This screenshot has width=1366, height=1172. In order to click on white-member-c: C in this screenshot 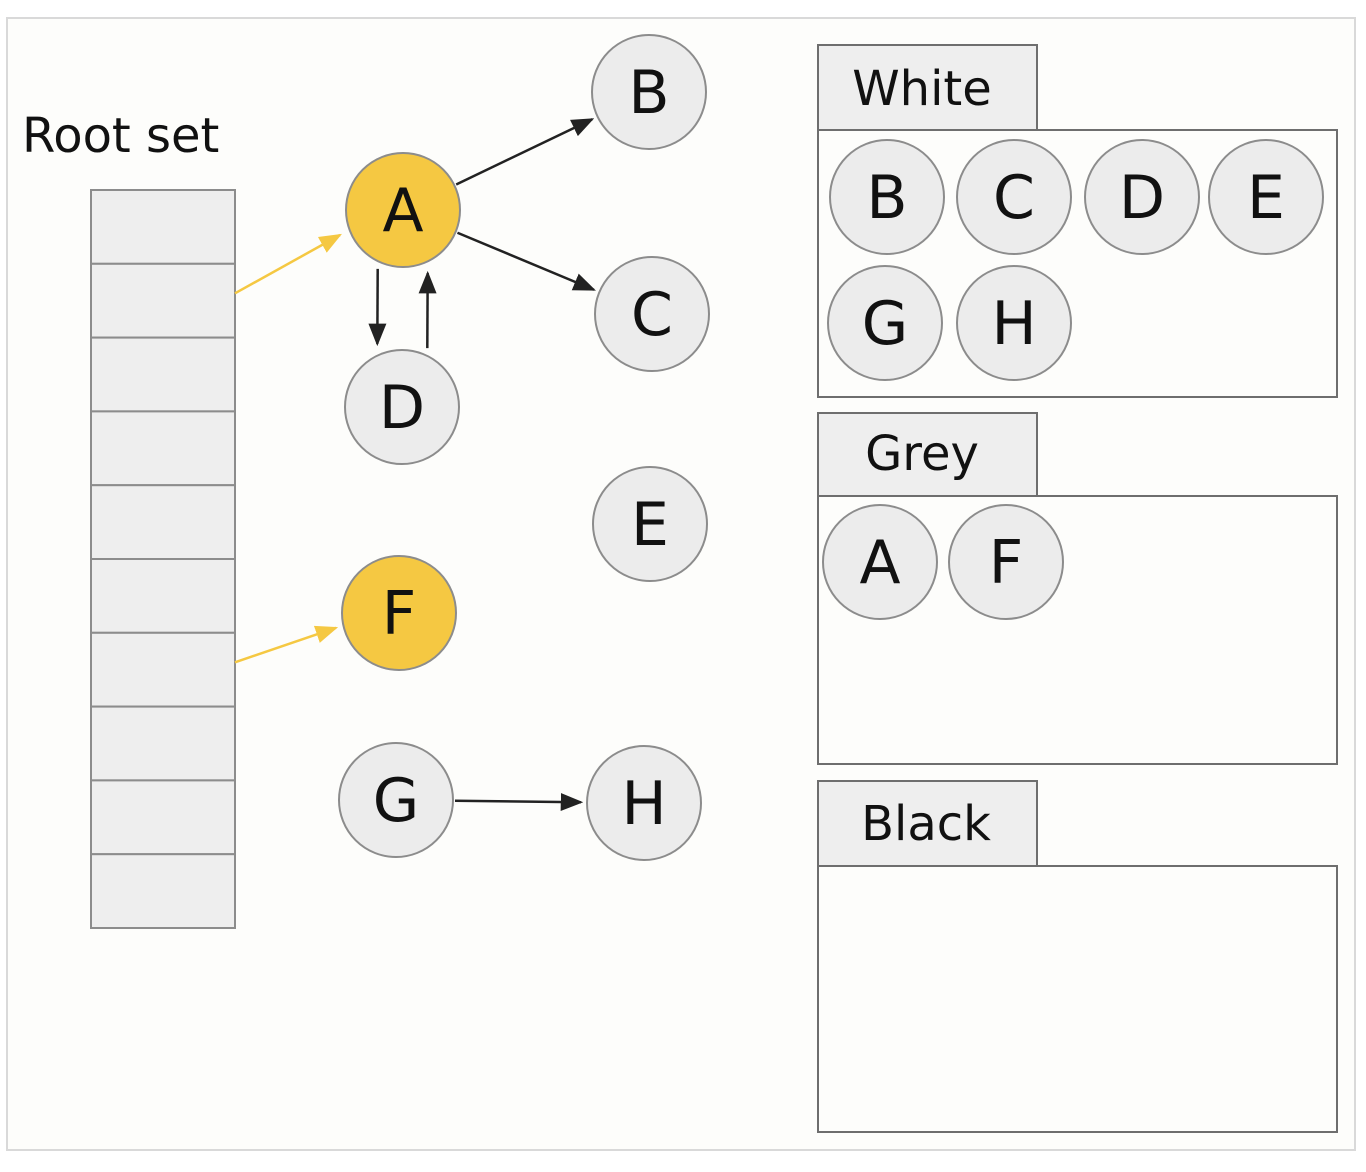, I will do `click(1014, 197)`.